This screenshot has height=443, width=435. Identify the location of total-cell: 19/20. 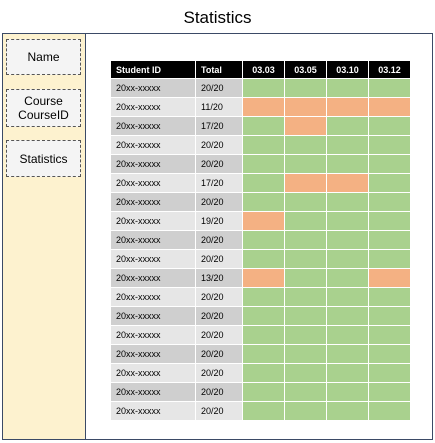
(219, 221).